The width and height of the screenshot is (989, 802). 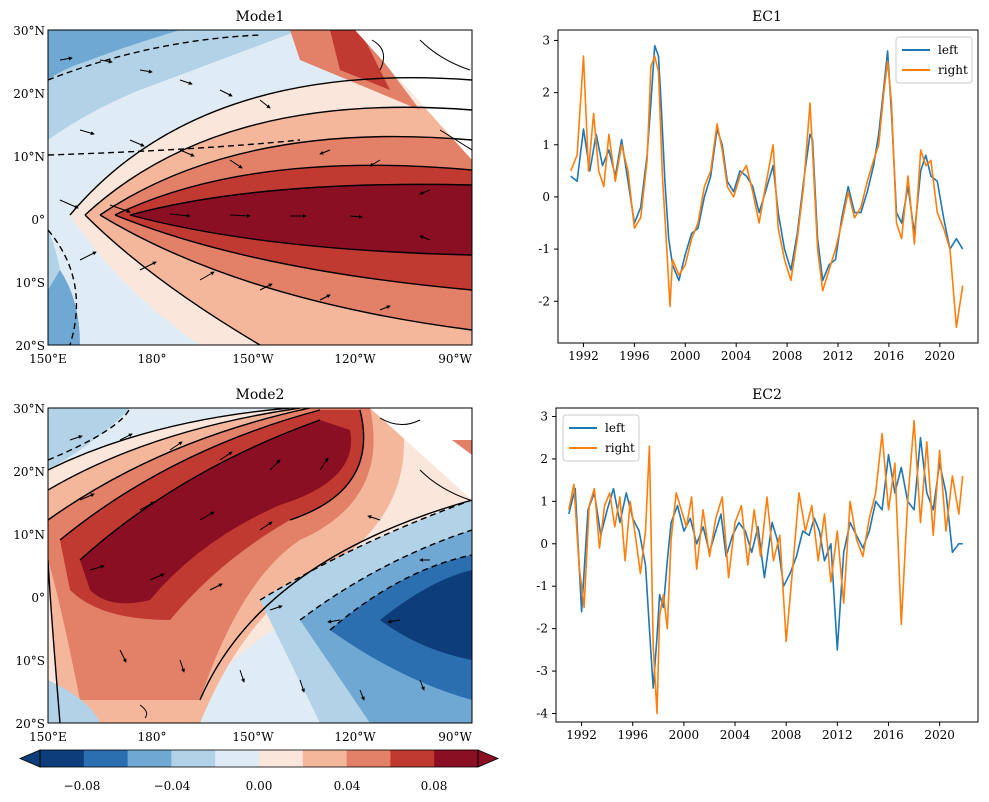 What do you see at coordinates (48, 737) in the screenshot?
I see `mode2-lon-tick: 150°E` at bounding box center [48, 737].